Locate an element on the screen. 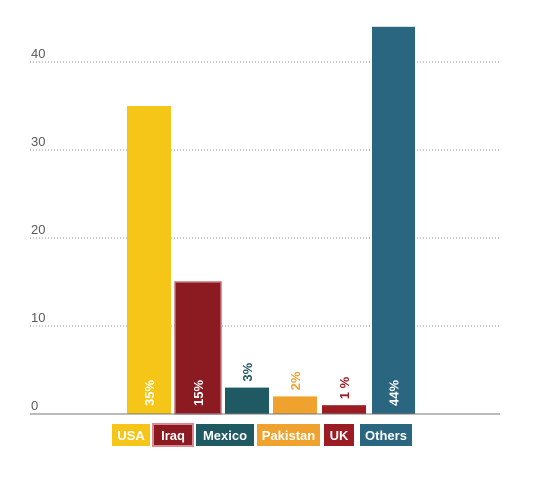 This screenshot has width=543, height=480. legend-label-usa: USA is located at coordinates (131, 435).